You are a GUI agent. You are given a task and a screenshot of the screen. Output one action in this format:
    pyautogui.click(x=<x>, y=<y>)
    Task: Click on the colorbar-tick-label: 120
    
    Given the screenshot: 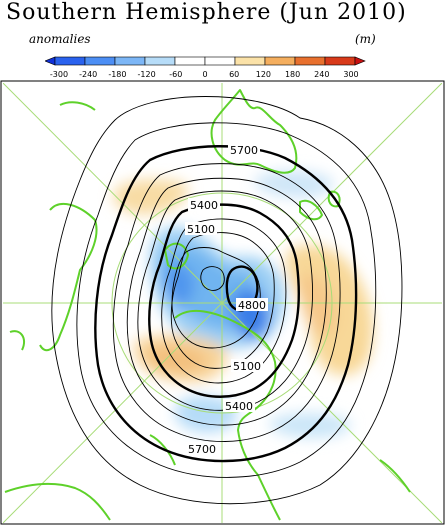 What is the action you would take?
    pyautogui.click(x=263, y=74)
    